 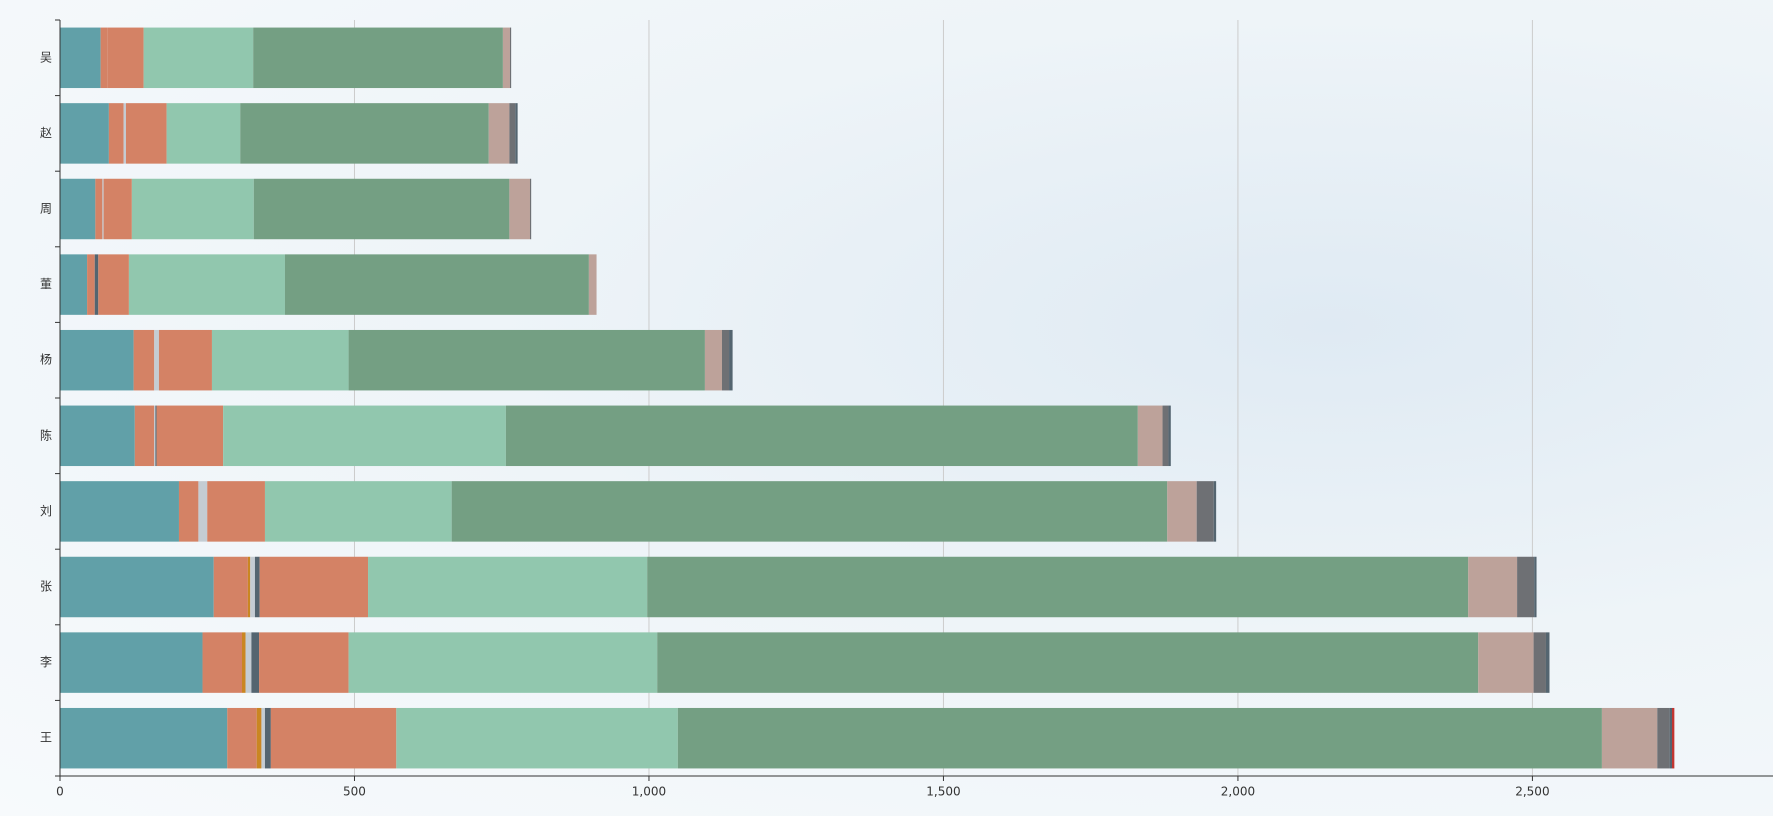 What do you see at coordinates (46, 434) in the screenshot?
I see `y-tick-label: 陈` at bounding box center [46, 434].